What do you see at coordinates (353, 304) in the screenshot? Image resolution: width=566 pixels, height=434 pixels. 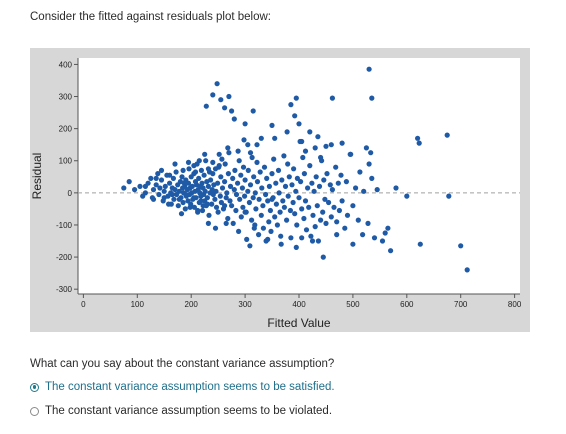 I see `x-tick-label: 500` at bounding box center [353, 304].